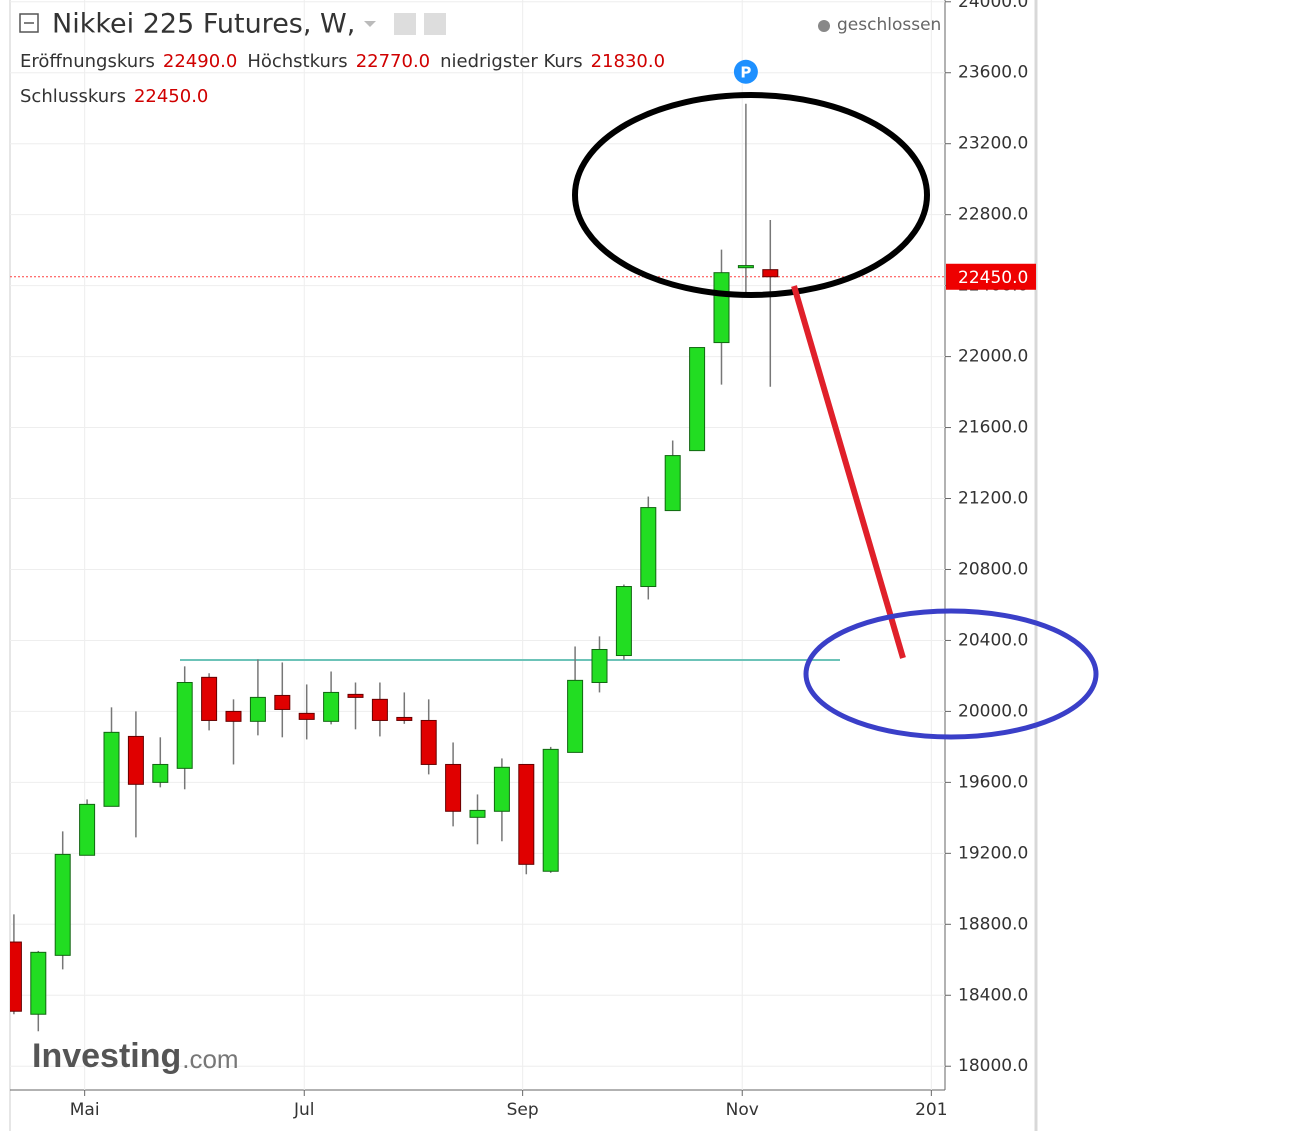  I want to click on legend-label: Höchstkurs, so click(297, 61).